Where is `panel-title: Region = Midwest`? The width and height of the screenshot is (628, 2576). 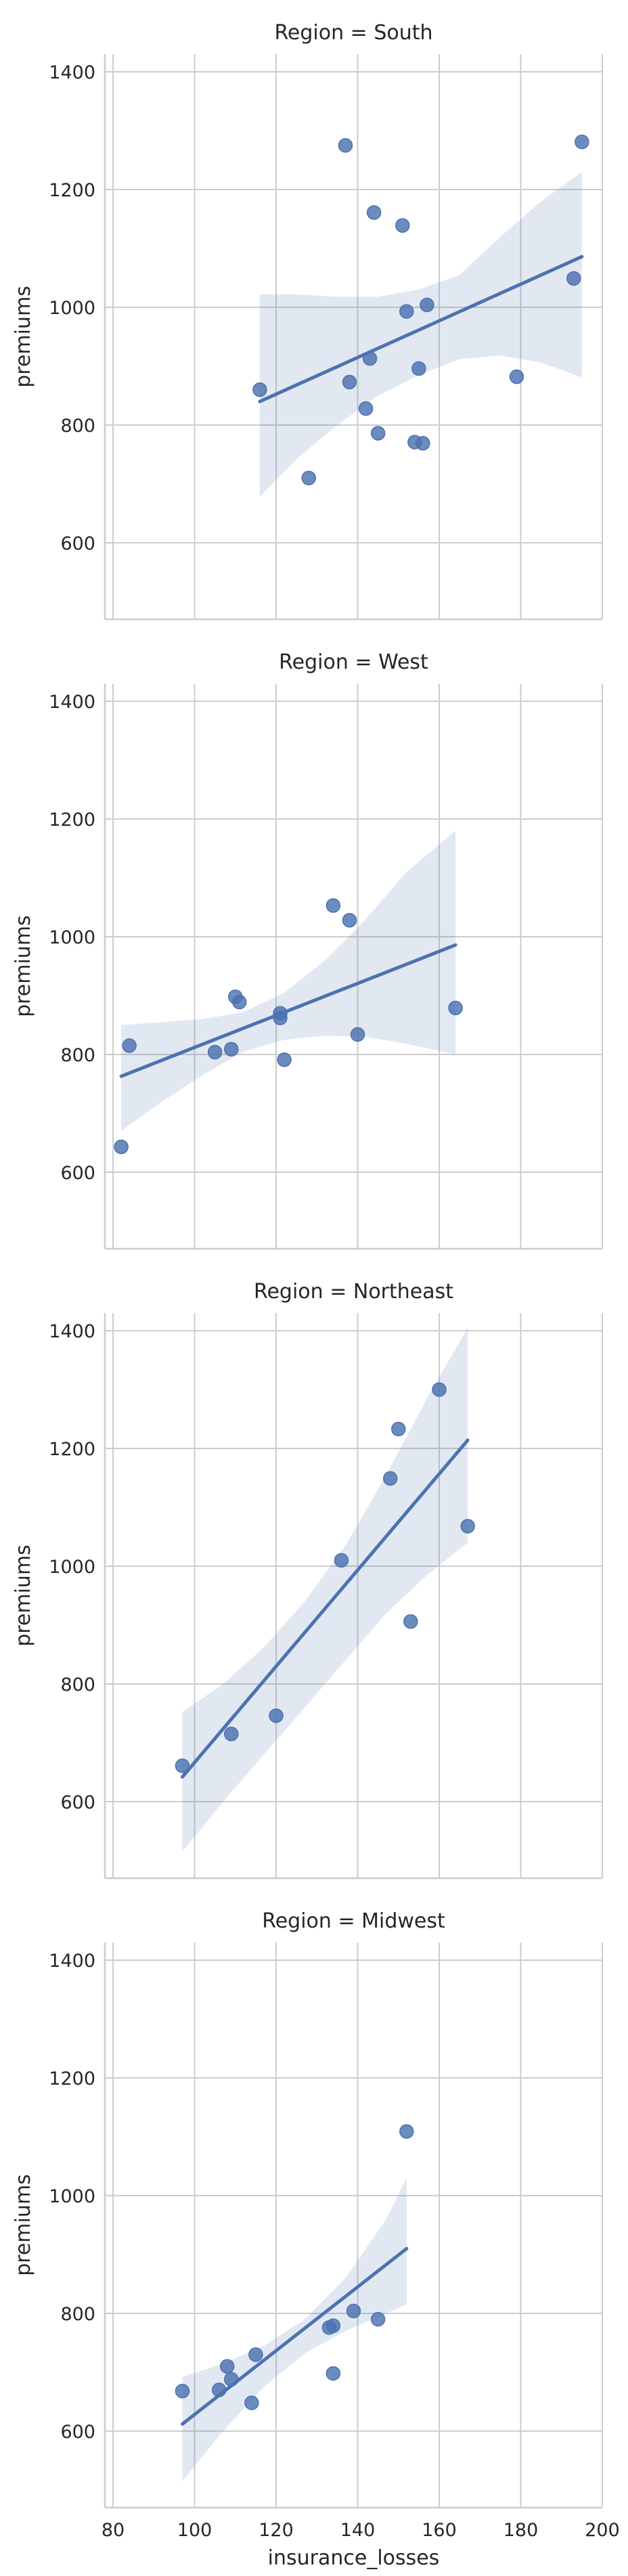 panel-title: Region = Midwest is located at coordinates (353, 1921).